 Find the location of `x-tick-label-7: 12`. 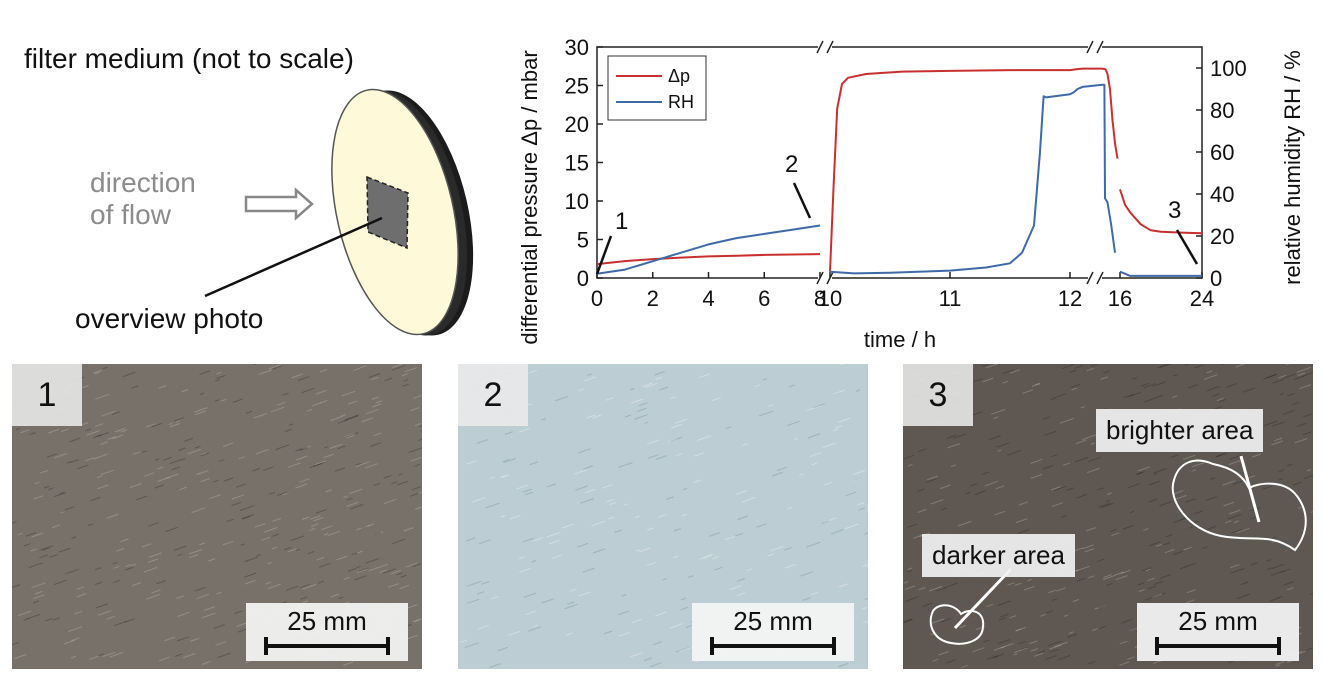

x-tick-label-7: 12 is located at coordinates (1070, 298).